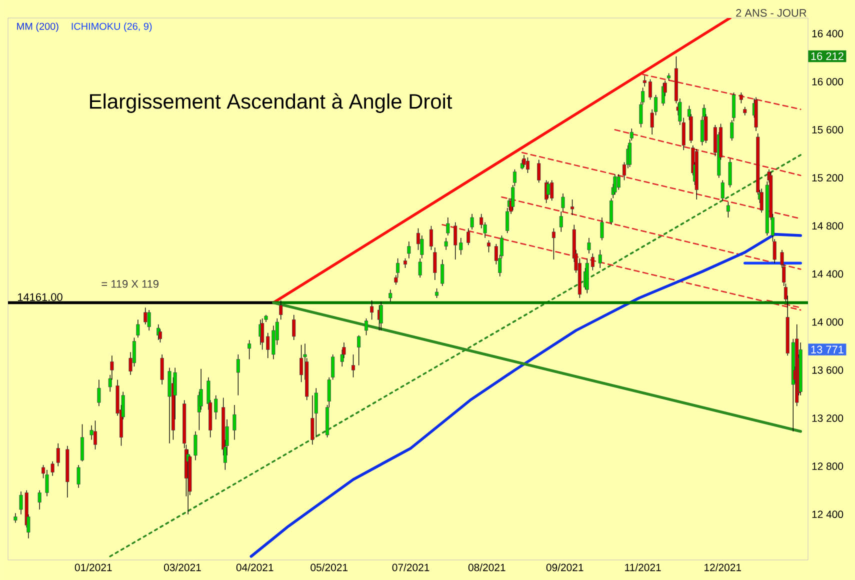  Describe the element at coordinates (112, 27) in the screenshot. I see `text: ICHIMOKU (26, 9)` at that location.